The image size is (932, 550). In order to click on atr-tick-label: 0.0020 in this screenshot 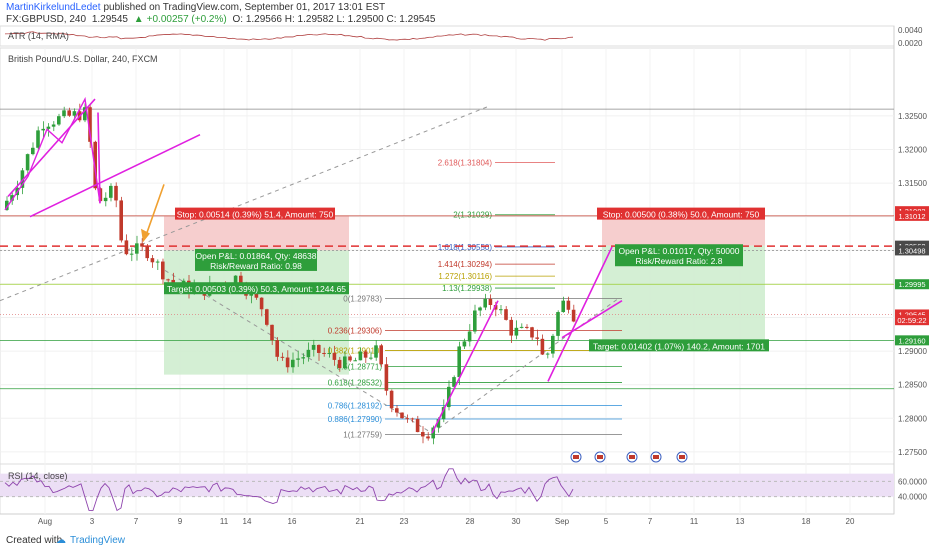, I will do `click(910, 43)`.